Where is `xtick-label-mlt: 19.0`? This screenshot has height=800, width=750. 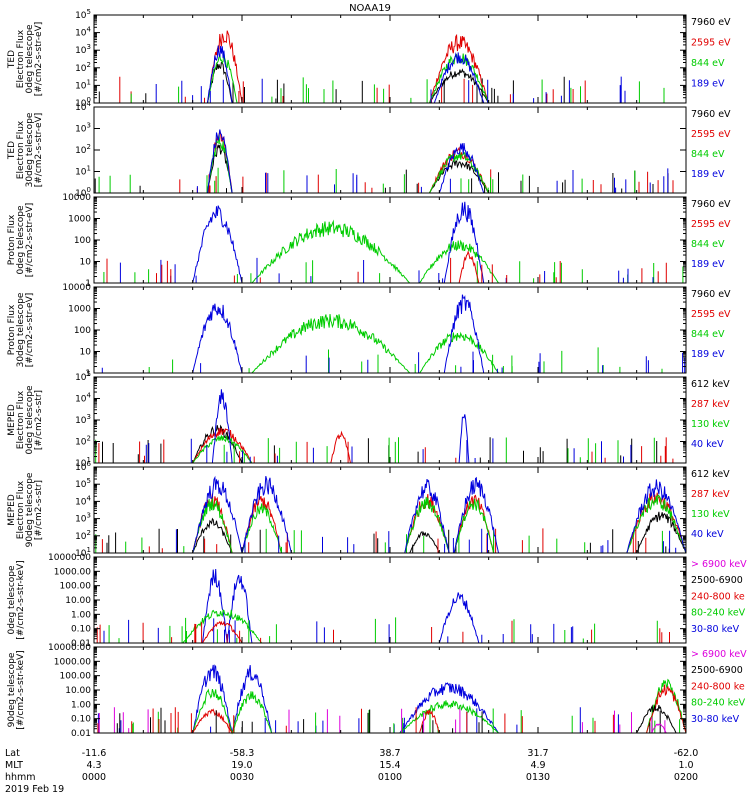 xtick-label-mlt: 19.0 is located at coordinates (241, 765).